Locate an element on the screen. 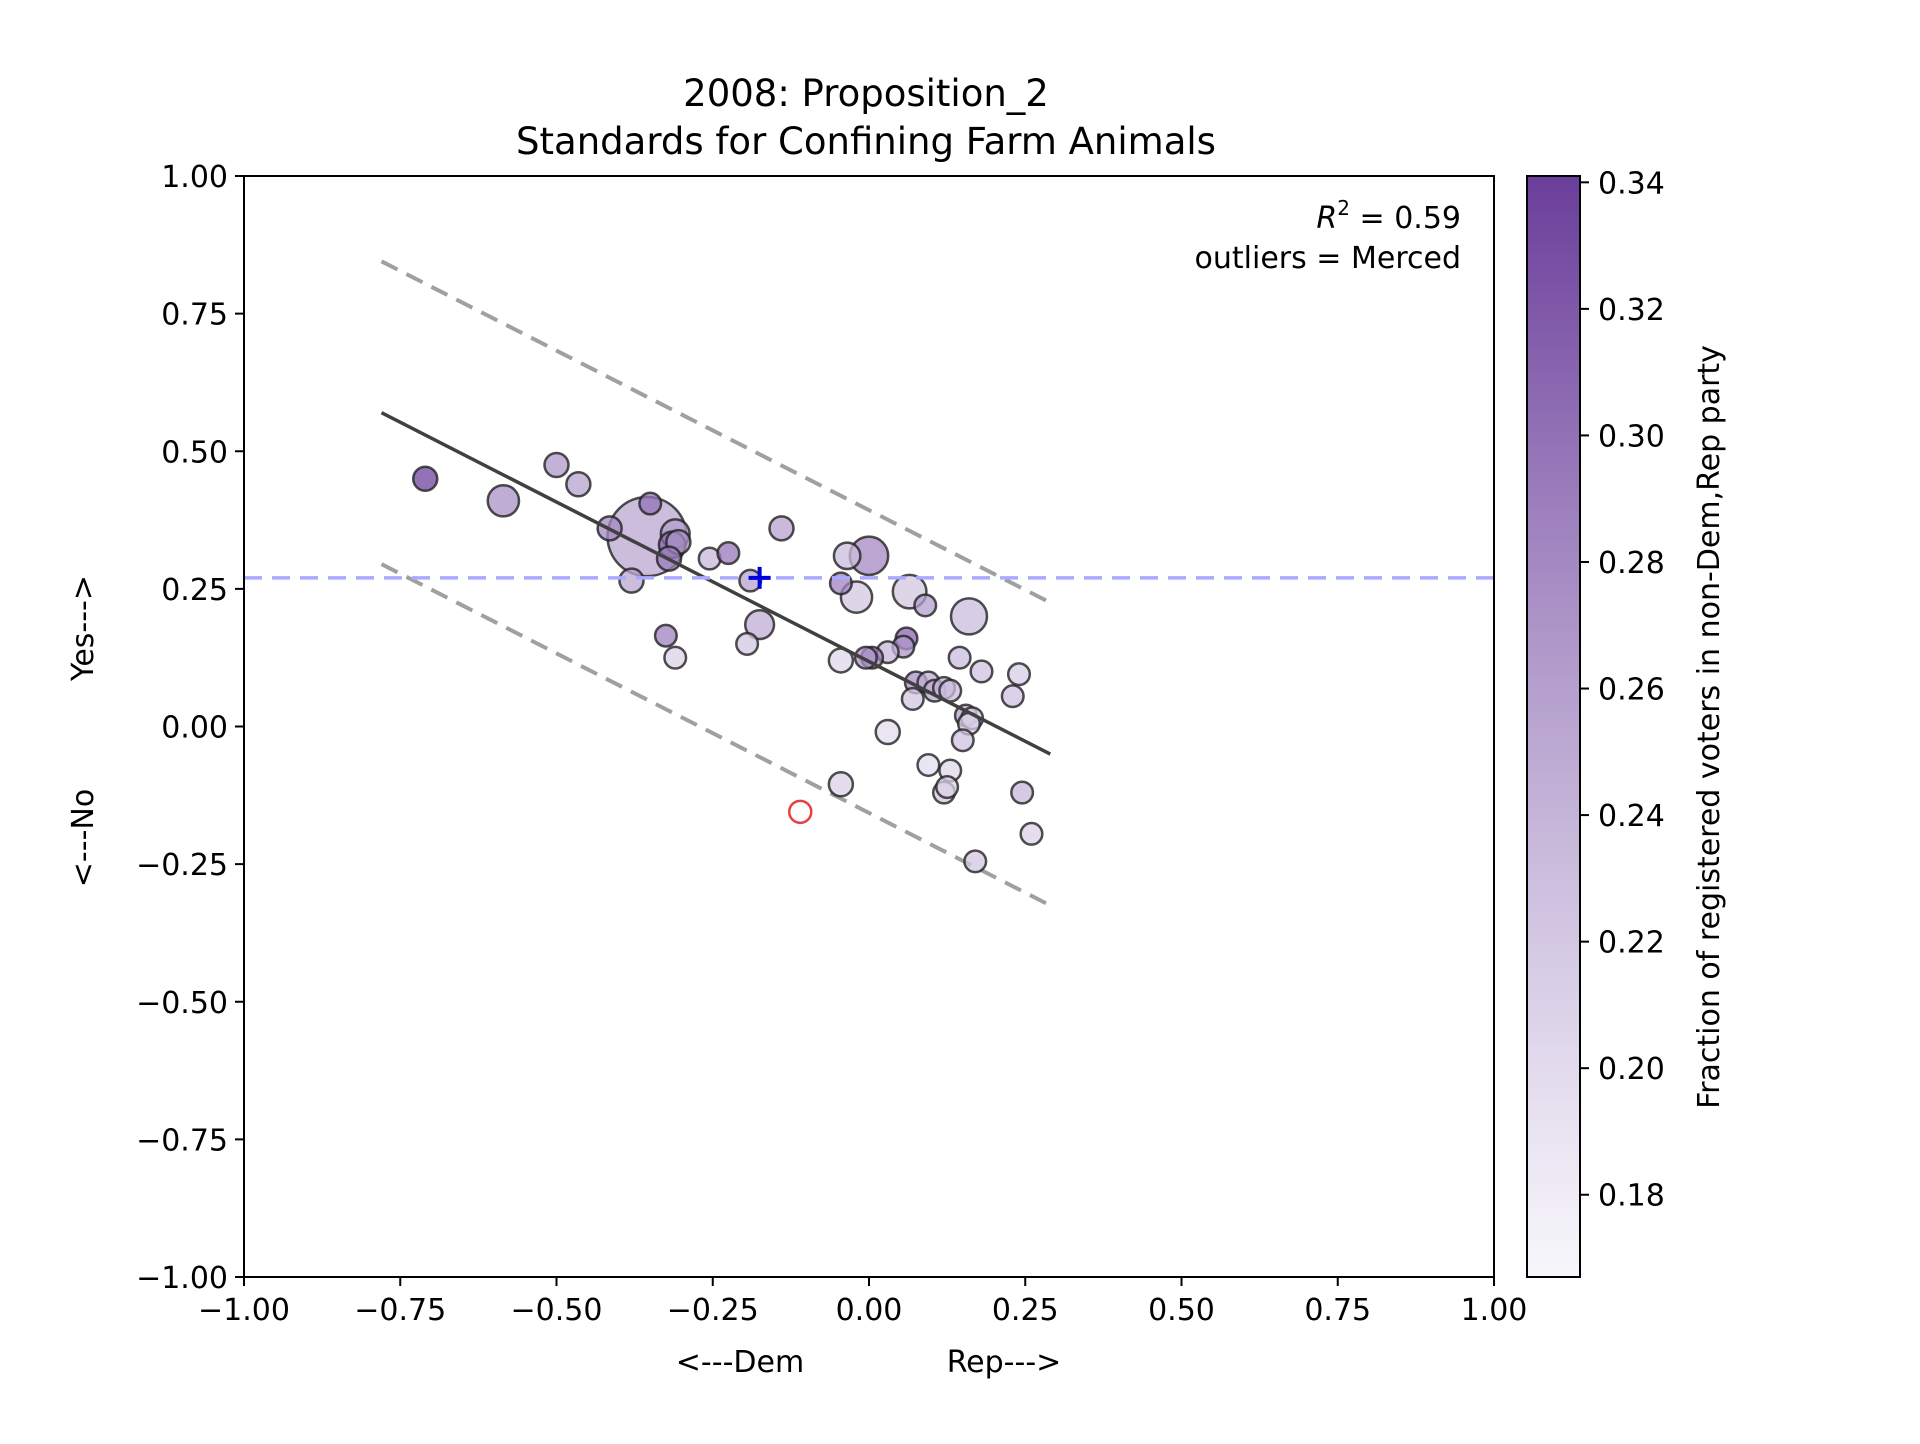 This screenshot has width=1920, height=1444. data-points is located at coordinates (728, 662).